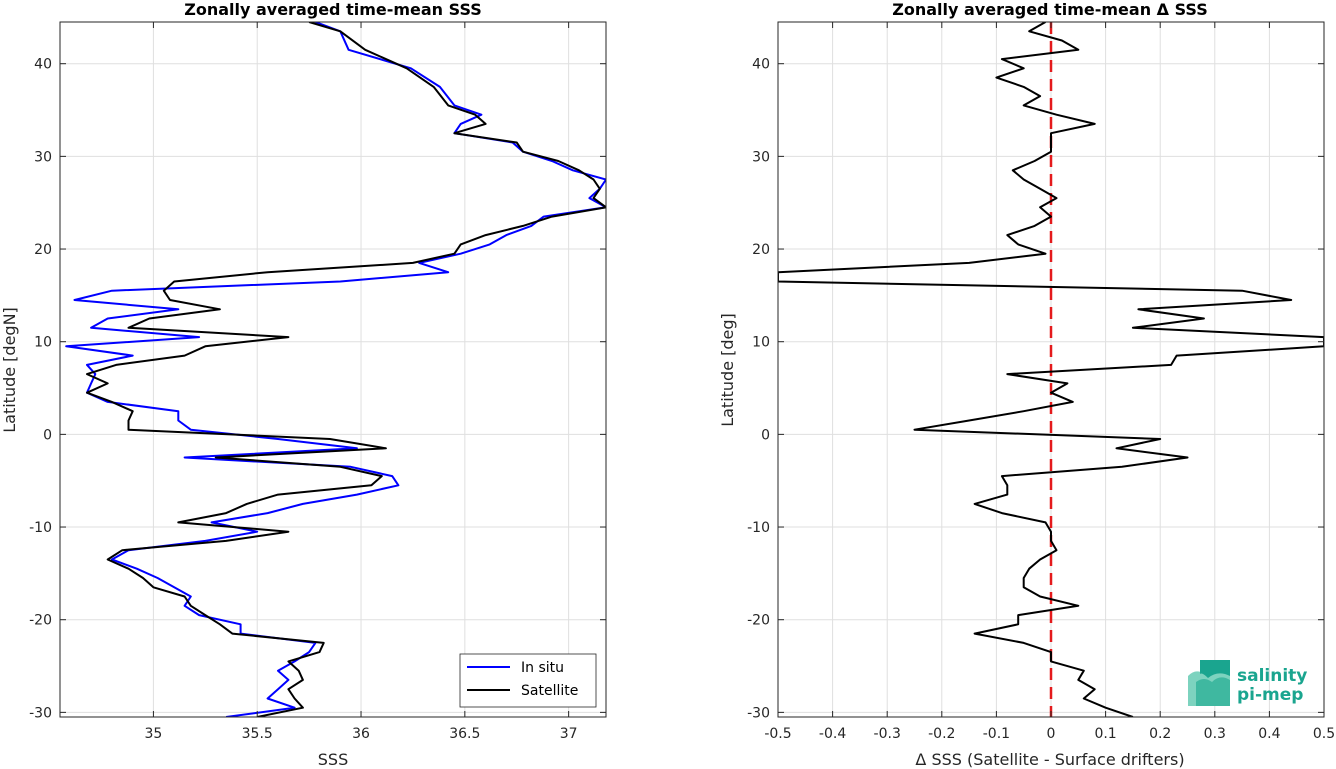 Image resolution: width=1336 pixels, height=769 pixels. I want to click on legend: In situ Satellite, so click(528, 680).